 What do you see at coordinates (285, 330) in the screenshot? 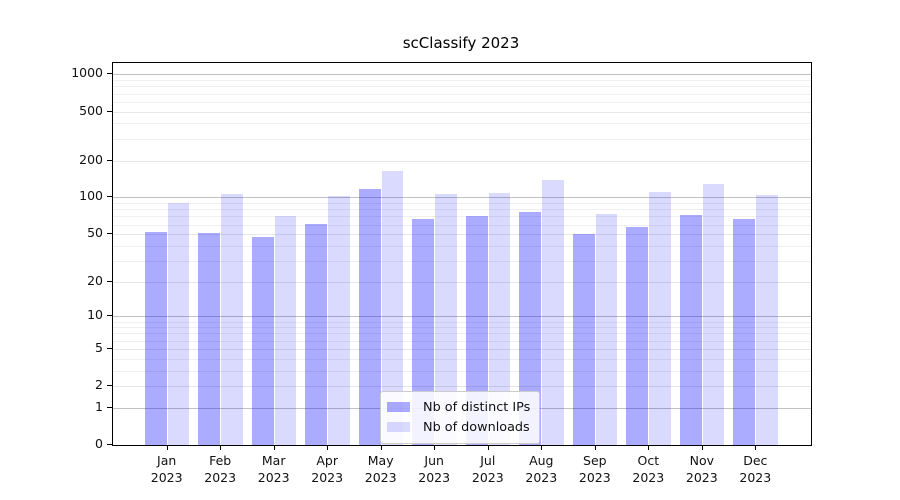
I see `bar-downloads-mar` at bounding box center [285, 330].